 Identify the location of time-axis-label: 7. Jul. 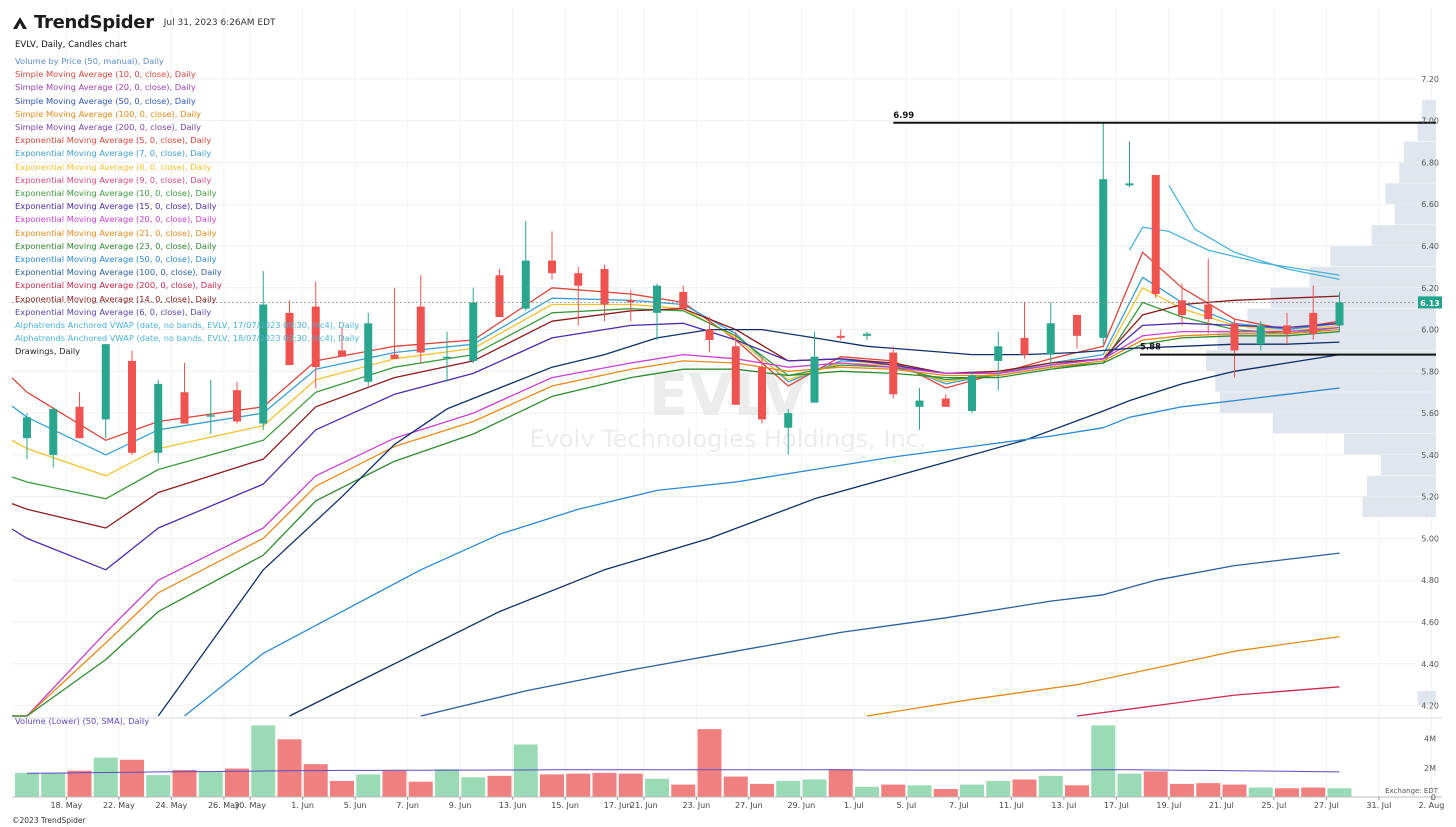
(959, 805).